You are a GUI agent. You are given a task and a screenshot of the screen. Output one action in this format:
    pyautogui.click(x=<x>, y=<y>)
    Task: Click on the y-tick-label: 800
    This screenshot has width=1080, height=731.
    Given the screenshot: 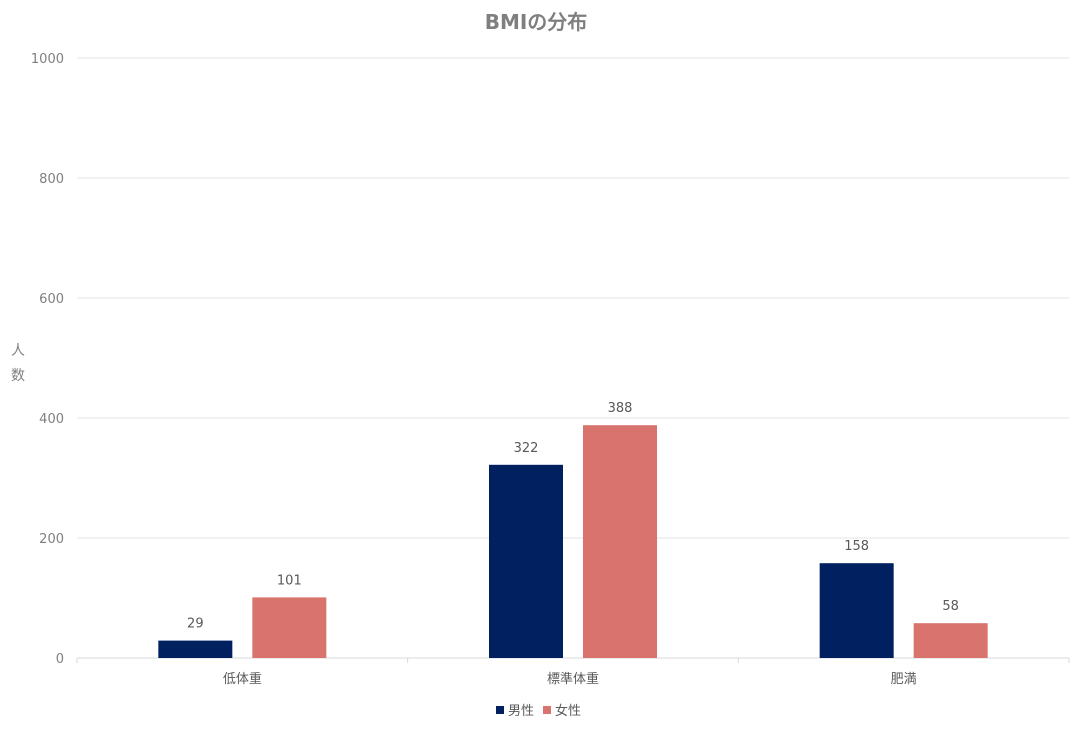 What is the action you would take?
    pyautogui.click(x=51, y=179)
    